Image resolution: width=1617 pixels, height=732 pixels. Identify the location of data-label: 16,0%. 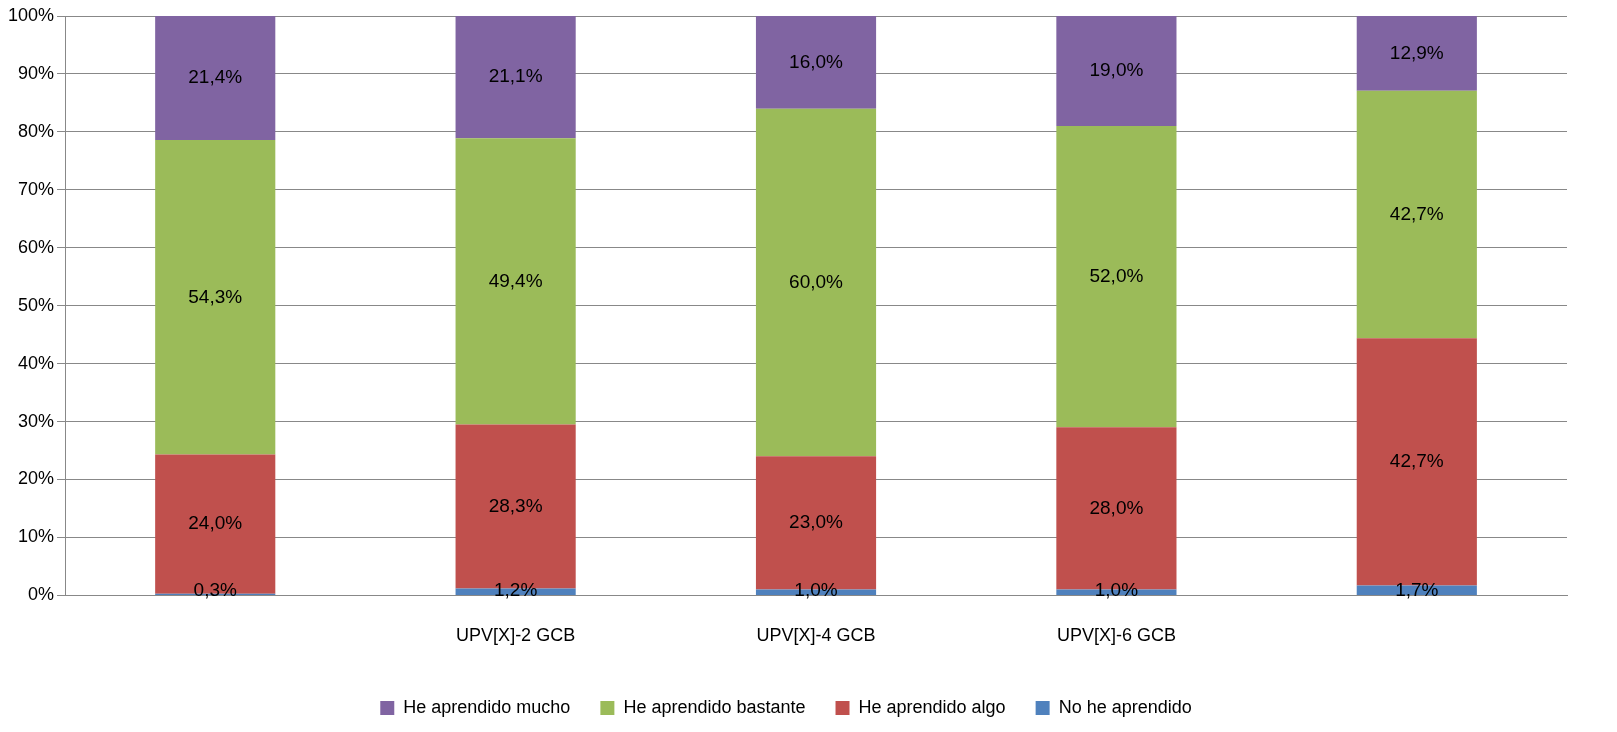
(816, 61).